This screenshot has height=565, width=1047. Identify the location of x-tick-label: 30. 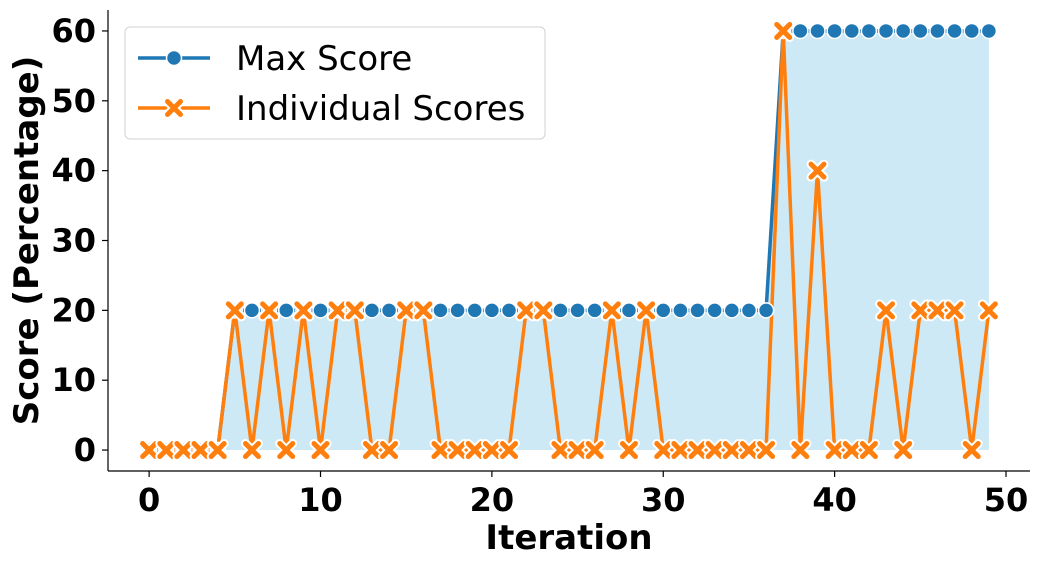
(663, 500).